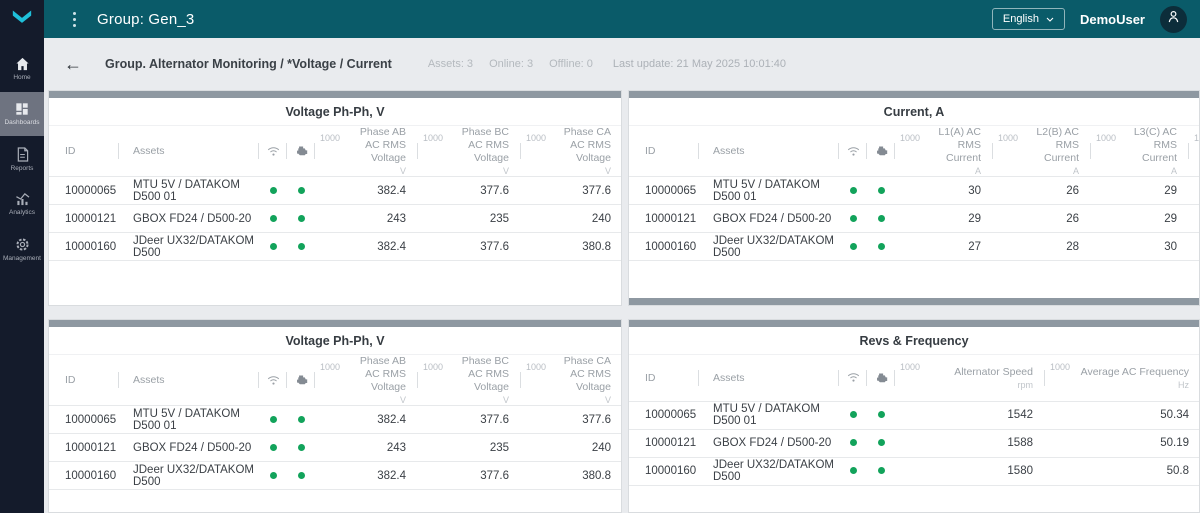 The height and width of the screenshot is (513, 1200). What do you see at coordinates (469, 380) in the screenshot?
I see `column-header: 1000 Phase BC AC RMS Voltage V` at bounding box center [469, 380].